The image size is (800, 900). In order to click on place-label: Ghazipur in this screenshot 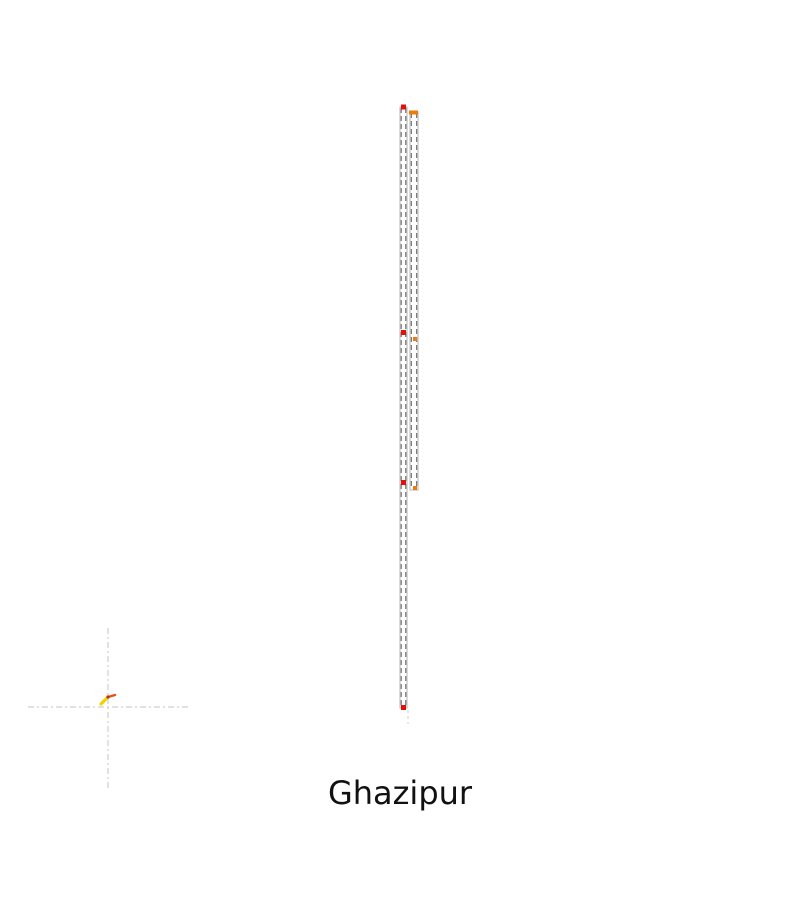, I will do `click(400, 793)`.